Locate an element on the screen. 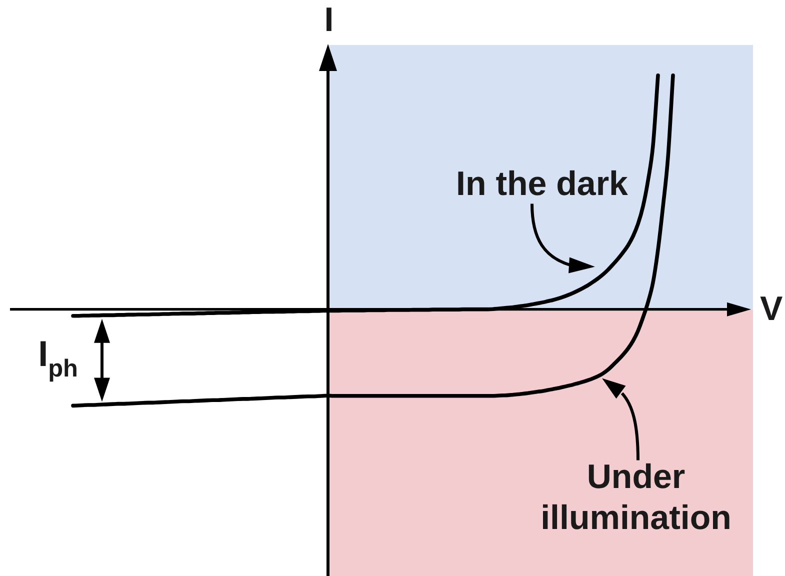 The width and height of the screenshot is (785, 576). series-label: In the dark is located at coordinates (542, 184).